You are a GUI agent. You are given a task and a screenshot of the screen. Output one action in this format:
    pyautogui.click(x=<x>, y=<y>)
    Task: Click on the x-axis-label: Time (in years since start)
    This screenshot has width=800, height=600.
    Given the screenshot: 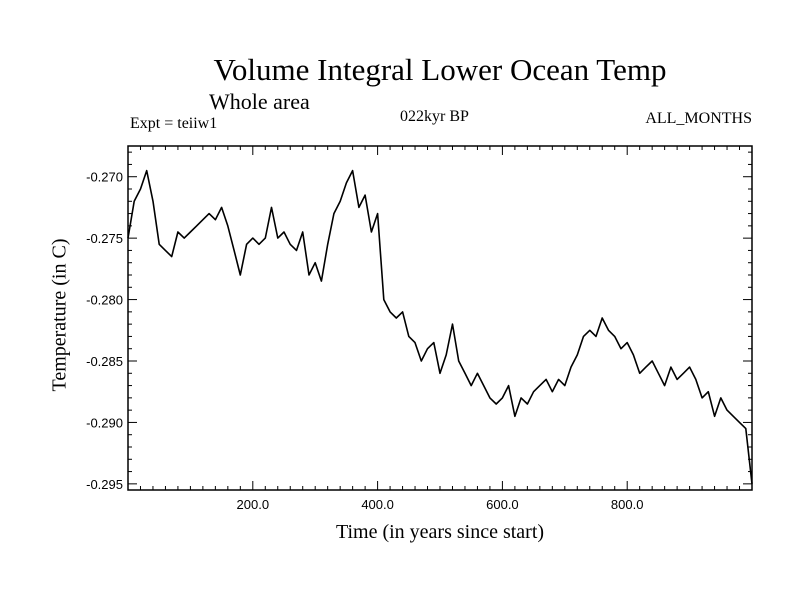 What is the action you would take?
    pyautogui.click(x=440, y=532)
    